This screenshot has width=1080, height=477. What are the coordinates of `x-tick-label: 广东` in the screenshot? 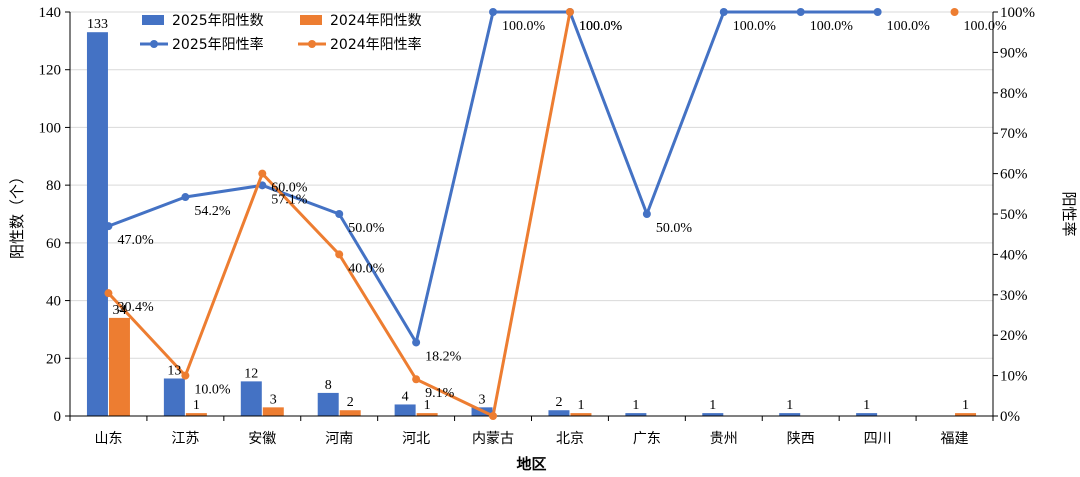 It's located at (647, 439).